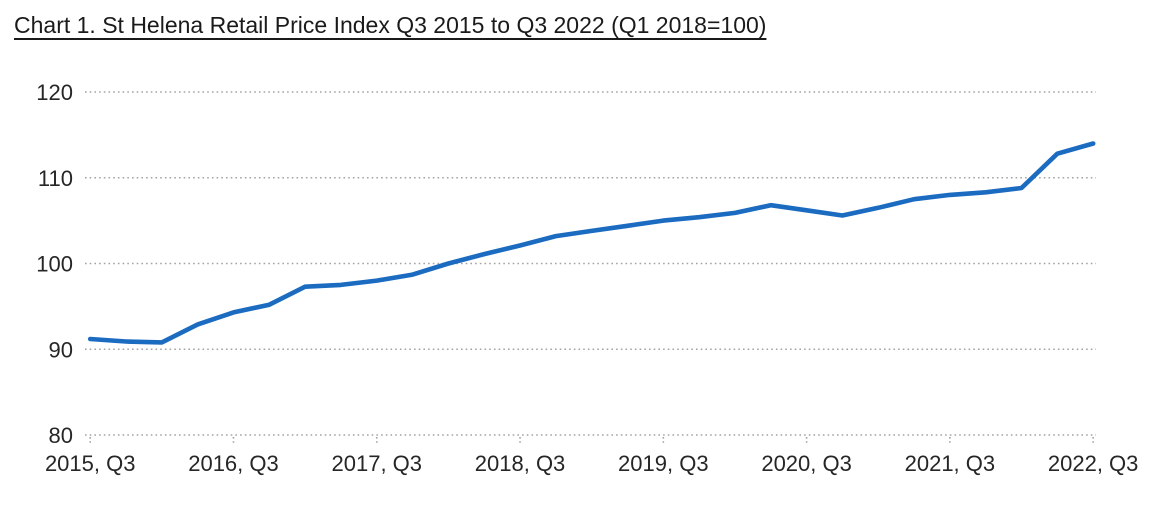  I want to click on x-axis-tick-label: 2019, Q3, so click(663, 463).